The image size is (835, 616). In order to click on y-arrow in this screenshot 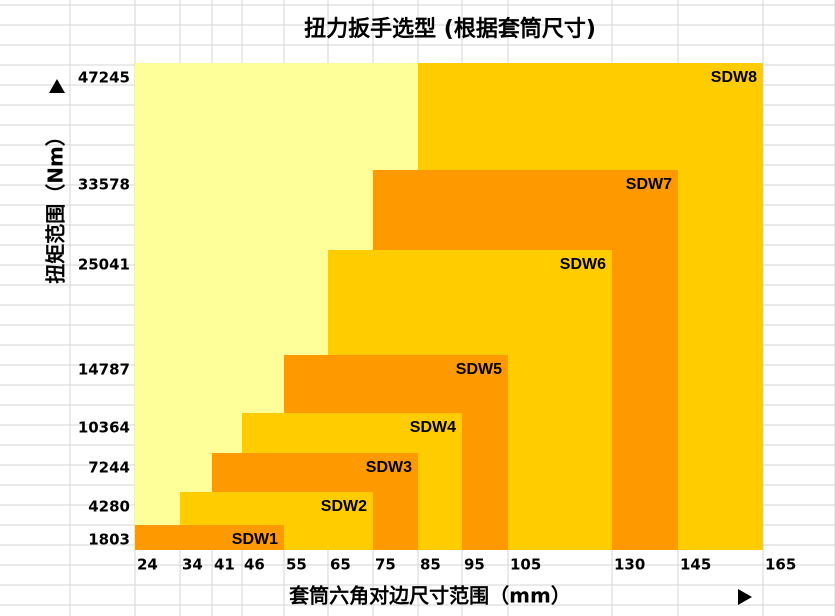, I will do `click(57, 86)`.